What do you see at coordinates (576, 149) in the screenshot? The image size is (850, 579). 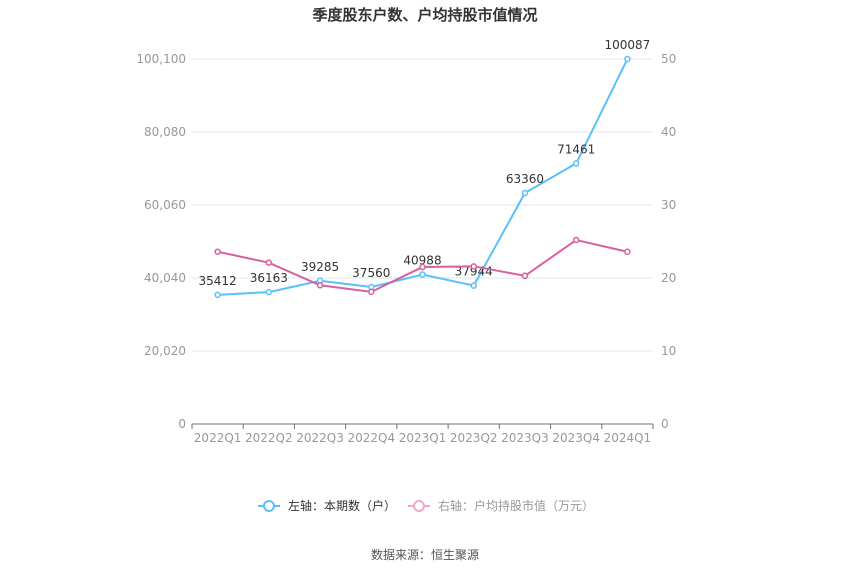 I see `data-label: 71461` at bounding box center [576, 149].